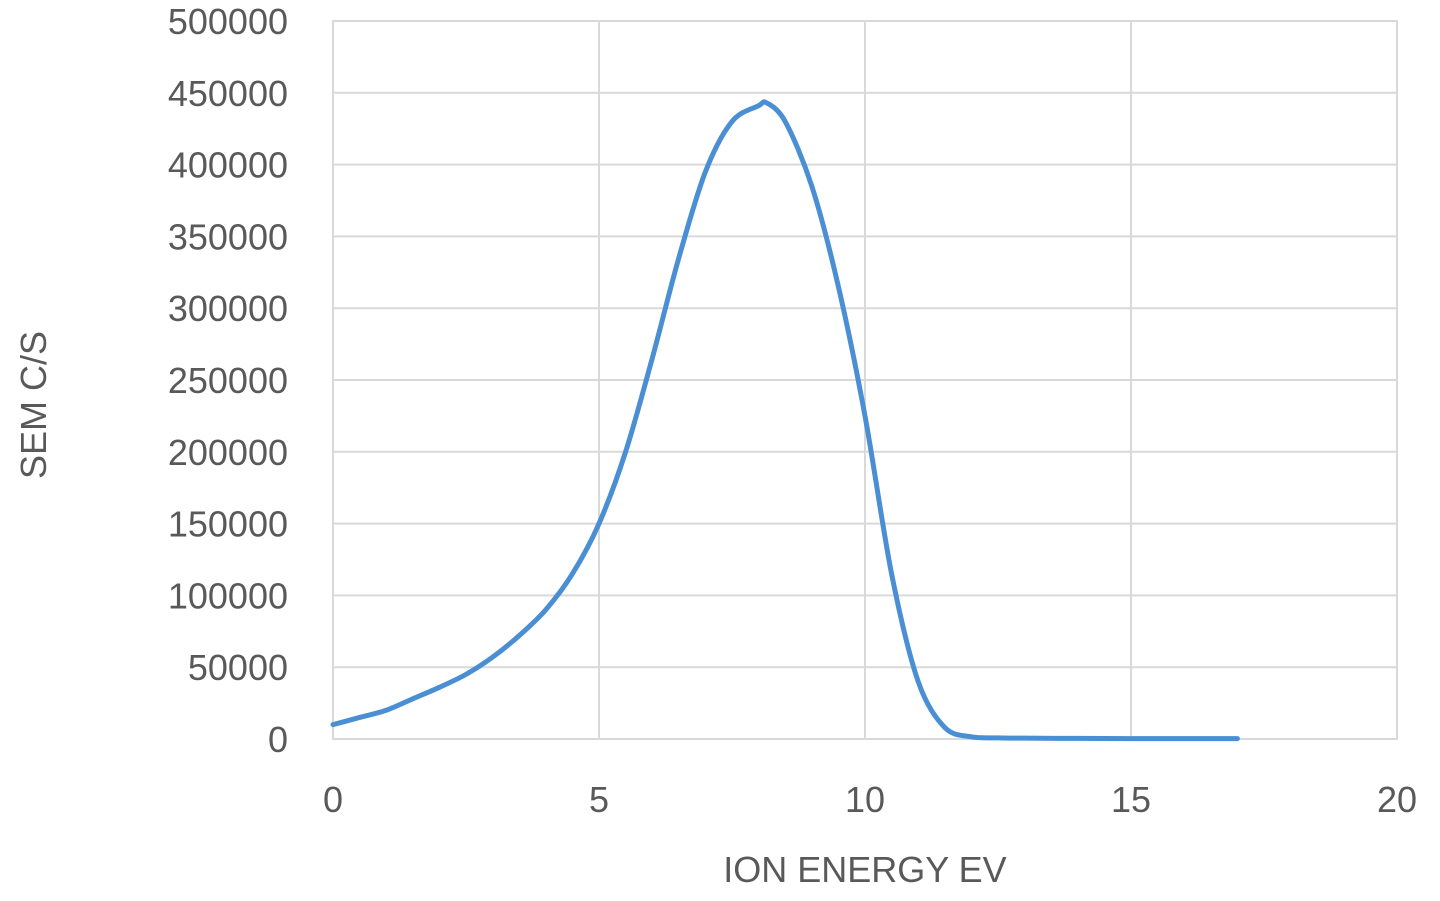  Describe the element at coordinates (238, 667) in the screenshot. I see `y-tick-label: 50000` at that location.